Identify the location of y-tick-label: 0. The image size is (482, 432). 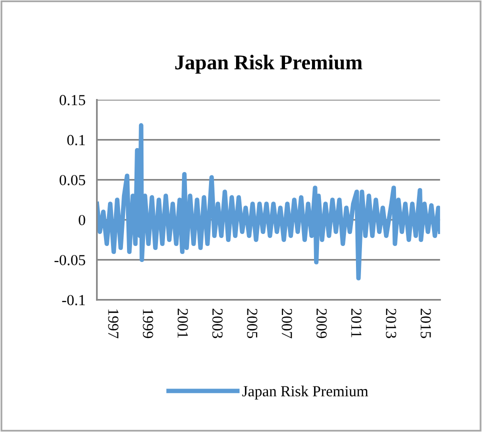
(82, 220).